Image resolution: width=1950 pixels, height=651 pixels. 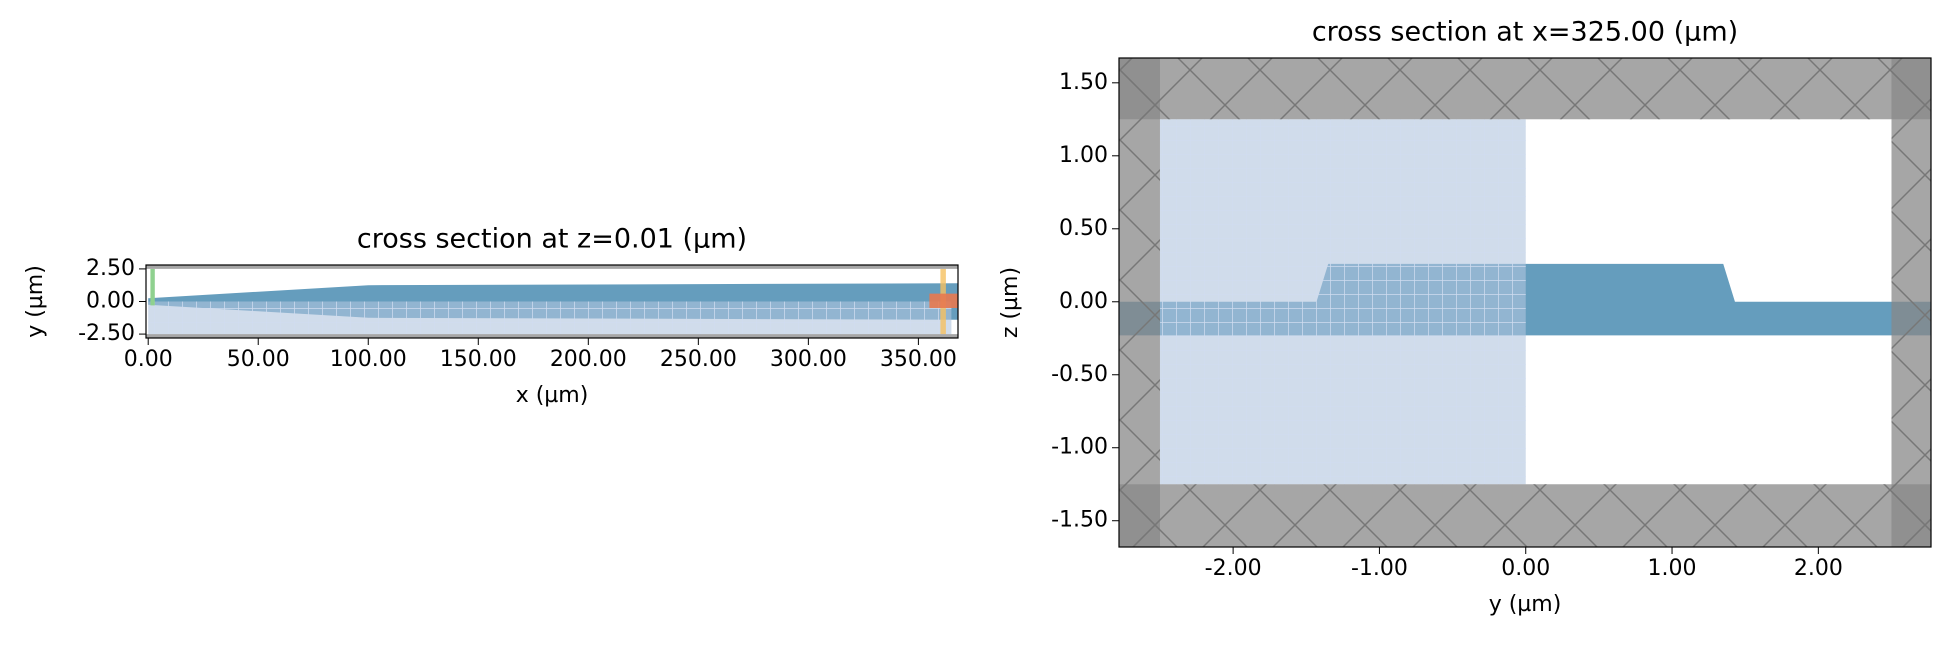 I want to click on x-tick-label: 2.00, so click(x=1818, y=568).